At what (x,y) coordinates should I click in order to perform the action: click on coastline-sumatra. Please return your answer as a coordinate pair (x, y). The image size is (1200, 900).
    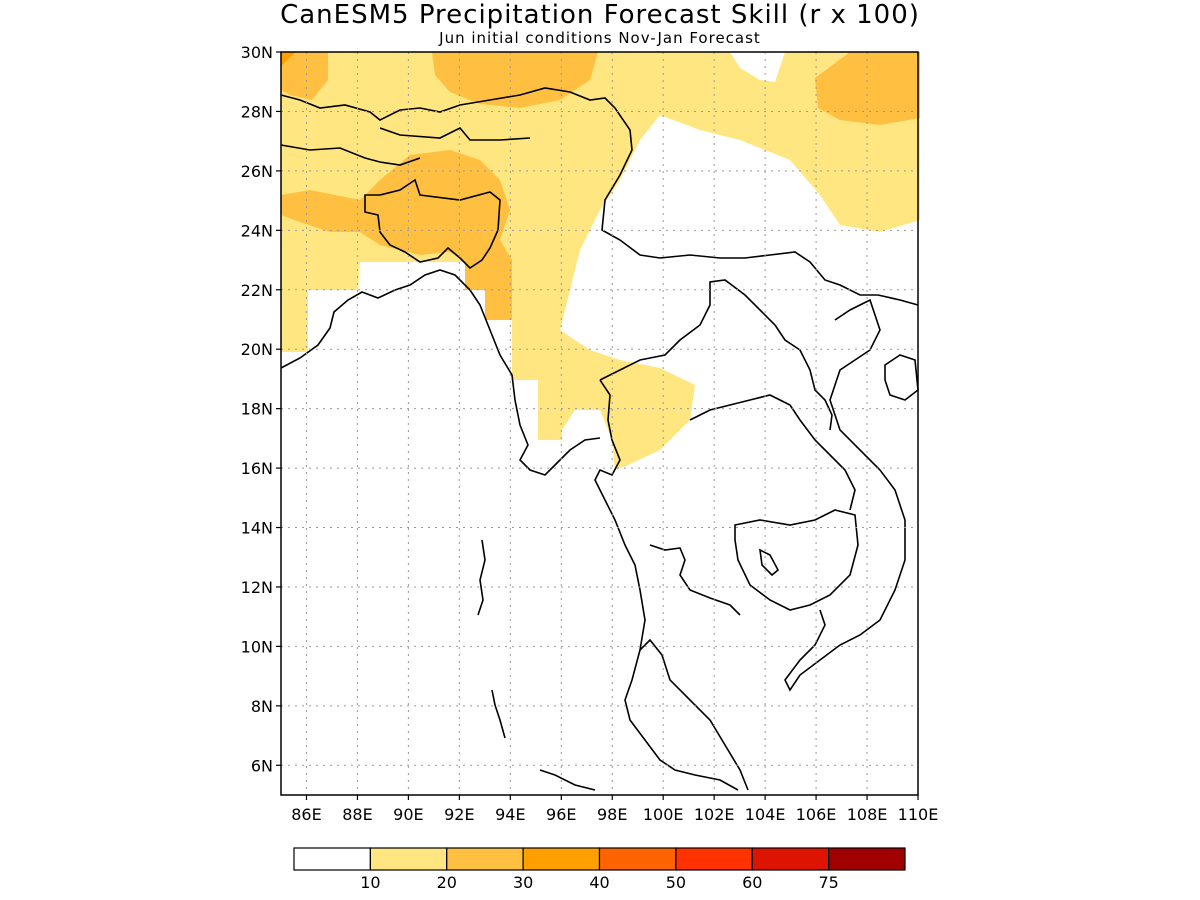
    Looking at the image, I should click on (567, 780).